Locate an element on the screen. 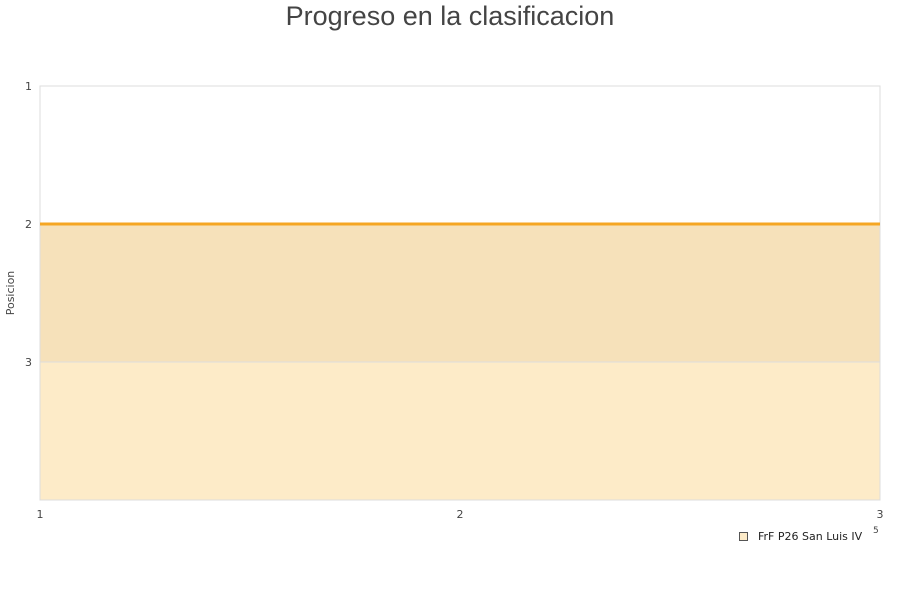 Image resolution: width=900 pixels, height=600 pixels. y-axis-label: Posicion is located at coordinates (10, 293).